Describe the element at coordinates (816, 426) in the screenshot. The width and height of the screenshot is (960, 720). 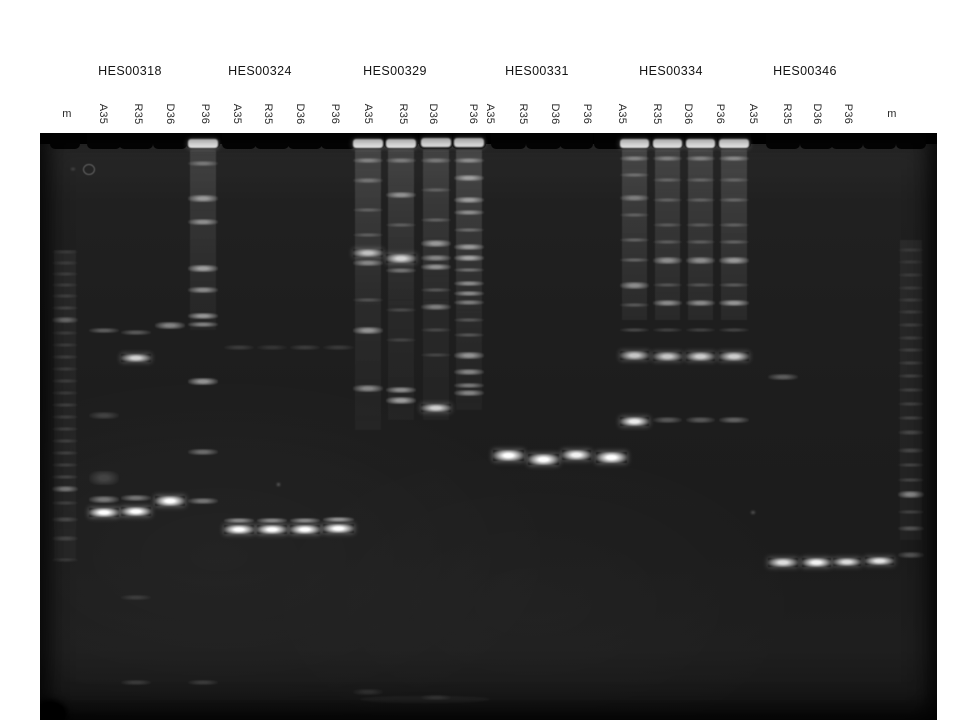
I see `gel-lane-346-R35` at that location.